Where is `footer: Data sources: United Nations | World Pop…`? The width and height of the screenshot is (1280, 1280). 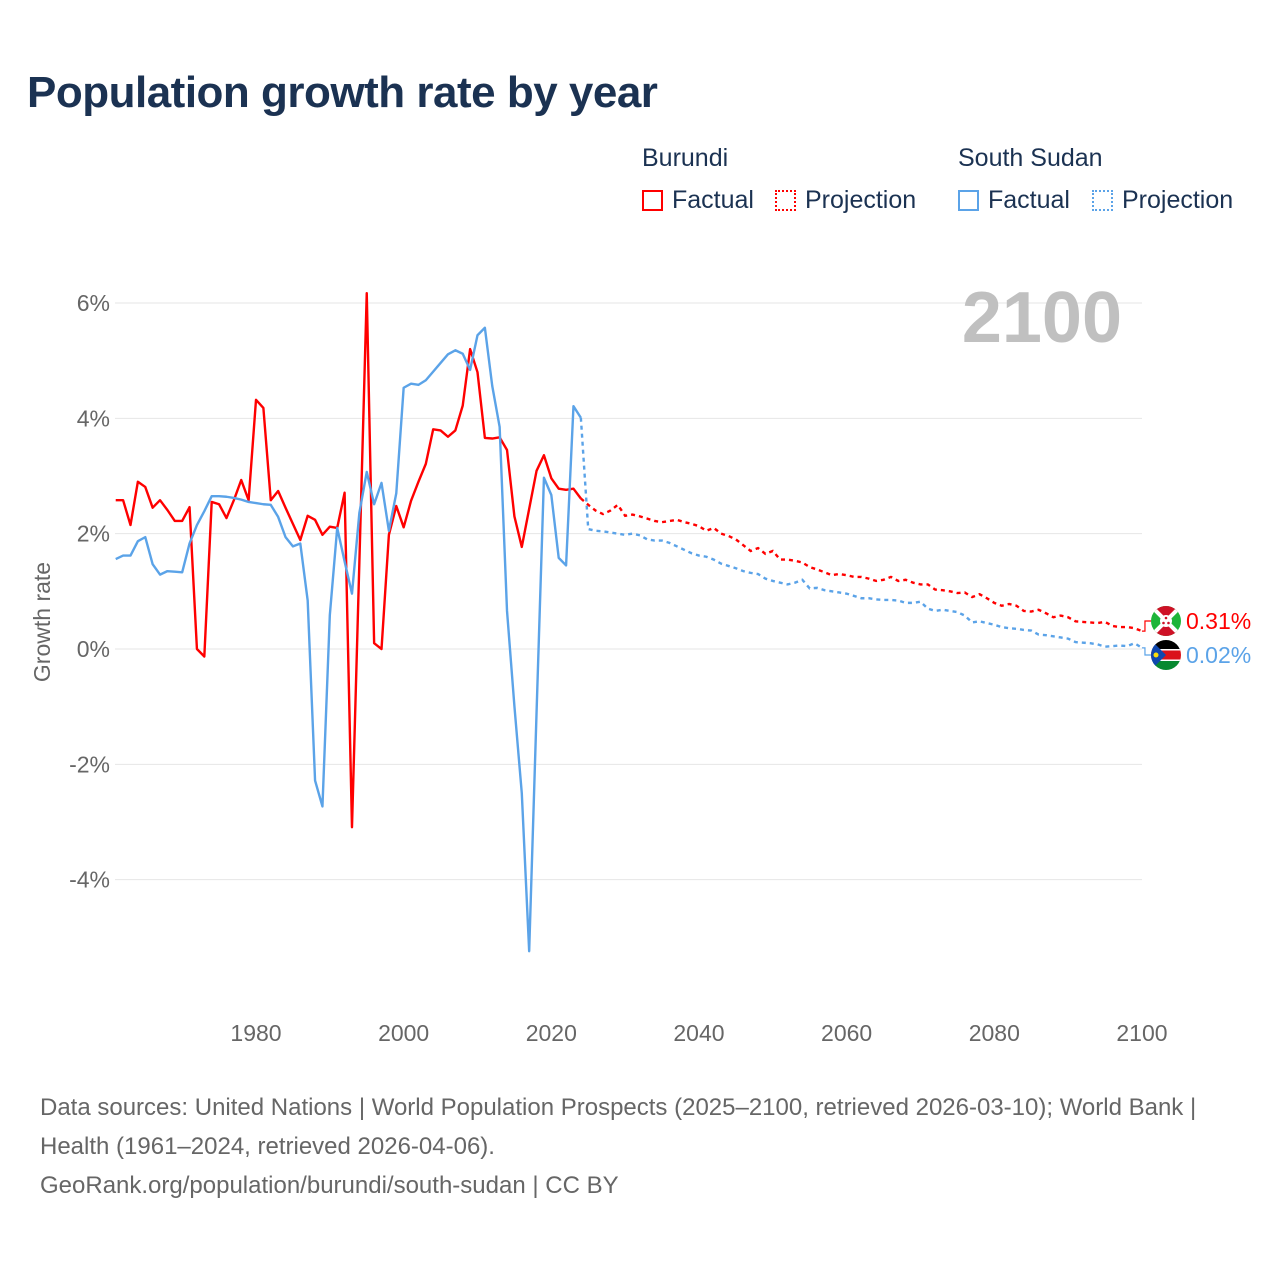 footer: Data sources: United Nations | World Pop… is located at coordinates (635, 1146).